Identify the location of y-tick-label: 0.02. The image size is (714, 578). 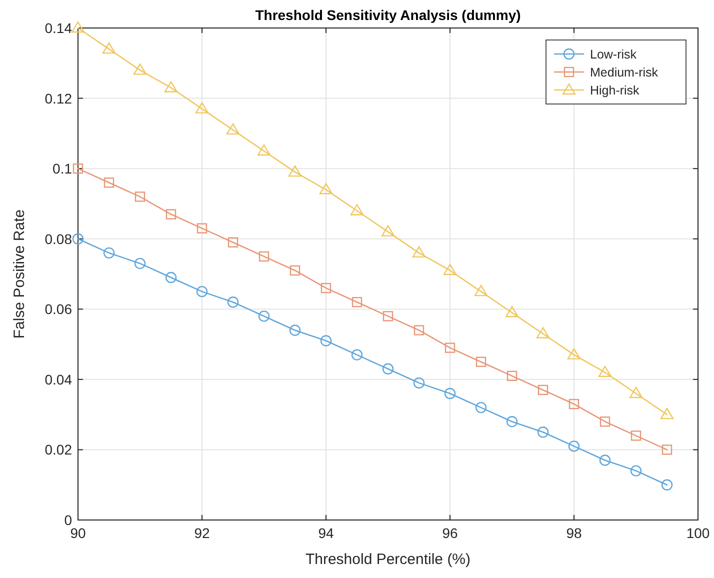
(58, 450).